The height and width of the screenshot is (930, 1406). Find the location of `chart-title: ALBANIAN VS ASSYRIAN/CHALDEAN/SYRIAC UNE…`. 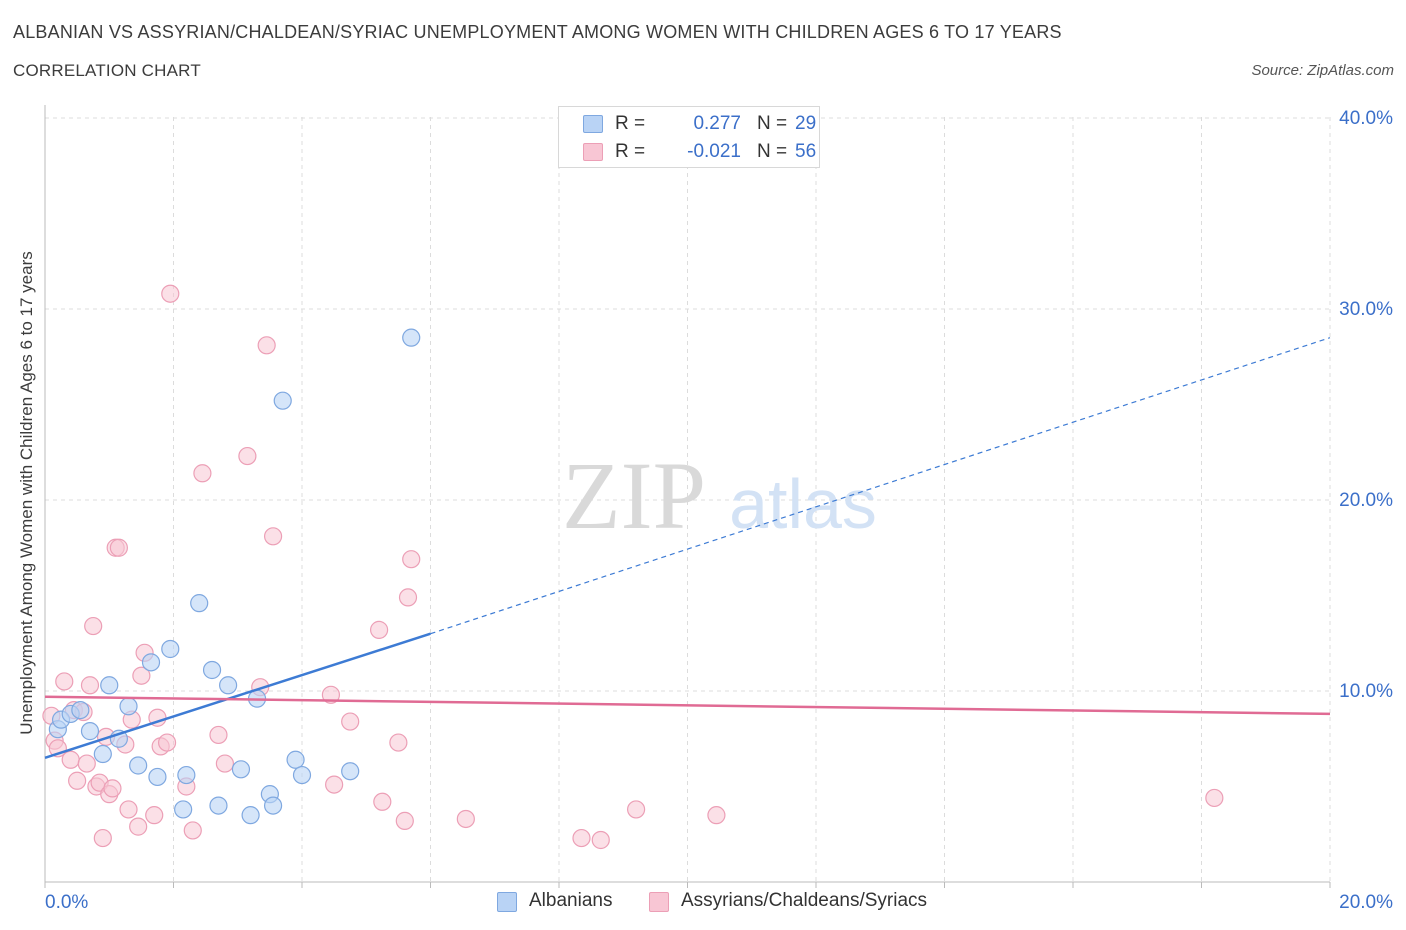

chart-title: ALBANIAN VS ASSYRIAN/CHALDEAN/SYRIAC UNE… is located at coordinates (537, 32).